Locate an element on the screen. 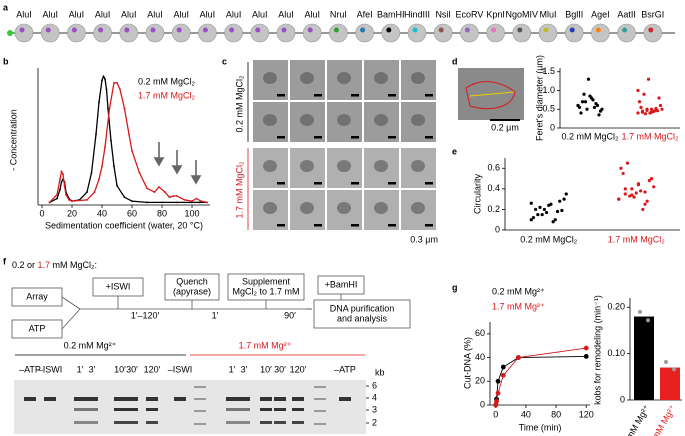  gel is located at coordinates (190, 407).